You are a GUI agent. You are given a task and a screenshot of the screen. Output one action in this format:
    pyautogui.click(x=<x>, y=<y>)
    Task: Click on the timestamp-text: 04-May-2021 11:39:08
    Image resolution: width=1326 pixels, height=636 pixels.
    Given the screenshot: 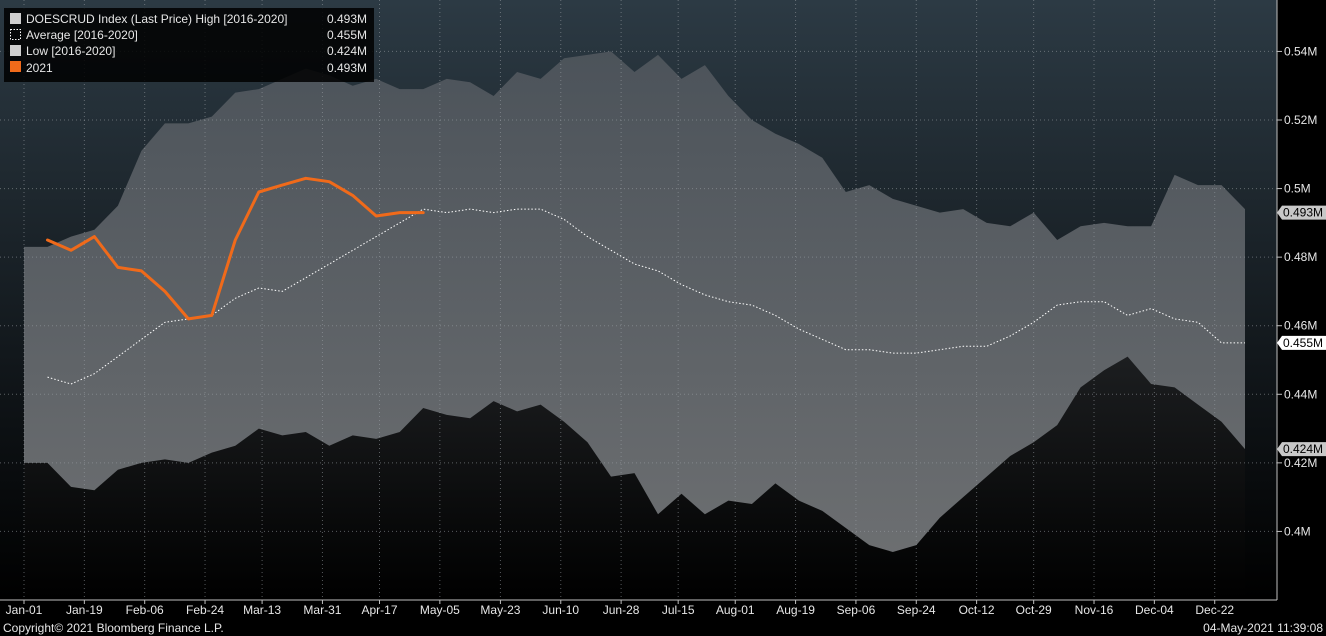 What is the action you would take?
    pyautogui.click(x=1263, y=628)
    